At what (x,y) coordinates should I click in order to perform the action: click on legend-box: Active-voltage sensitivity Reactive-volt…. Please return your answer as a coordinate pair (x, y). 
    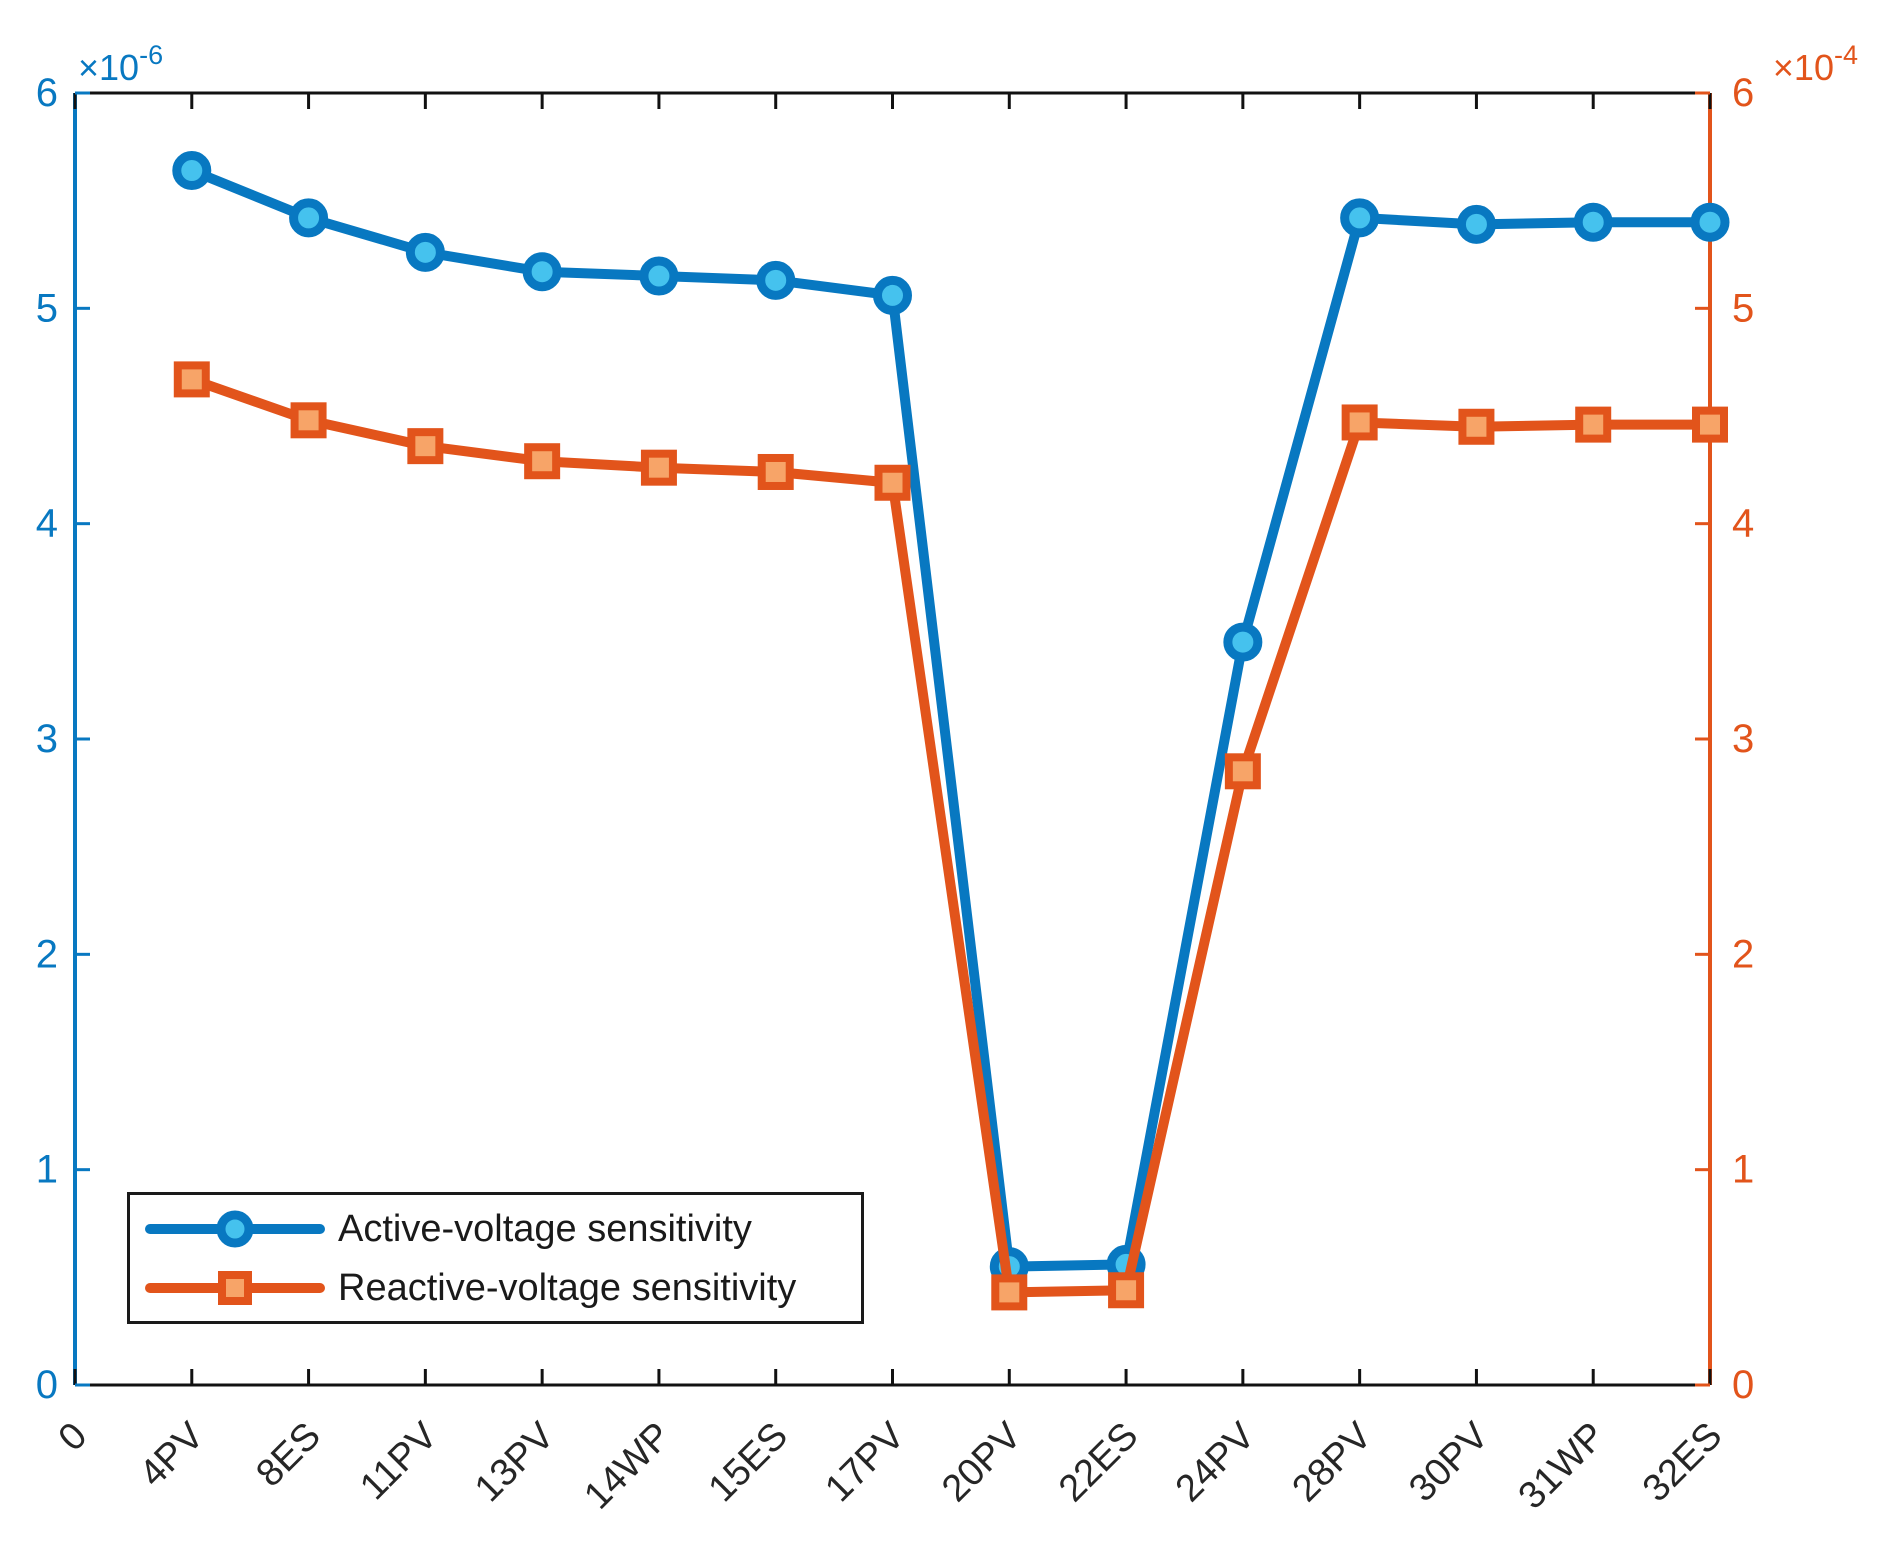
    Looking at the image, I should click on (495, 1258).